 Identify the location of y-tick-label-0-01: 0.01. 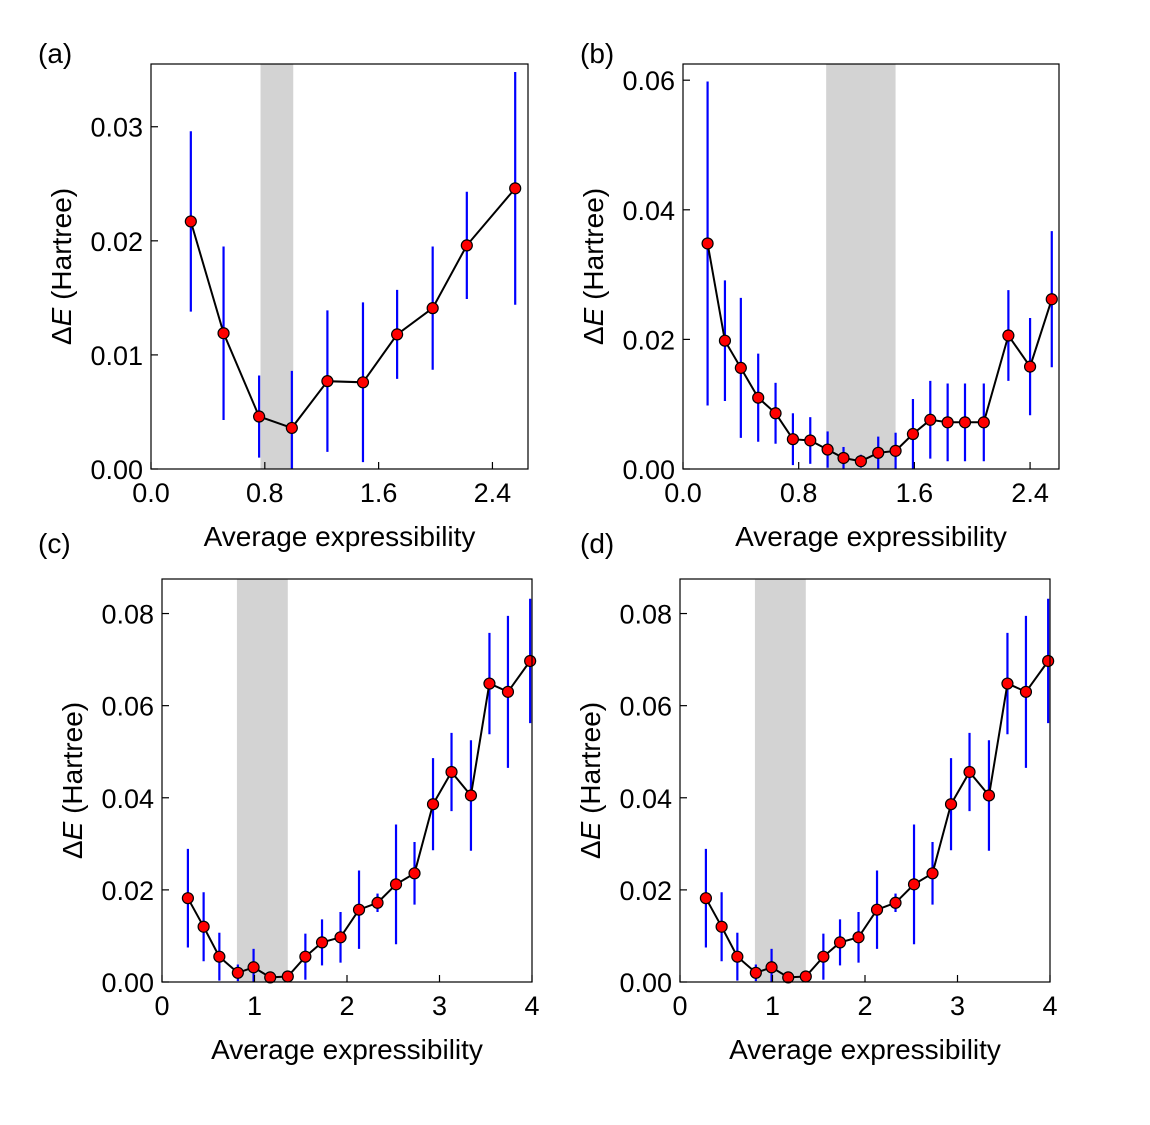
(116, 356).